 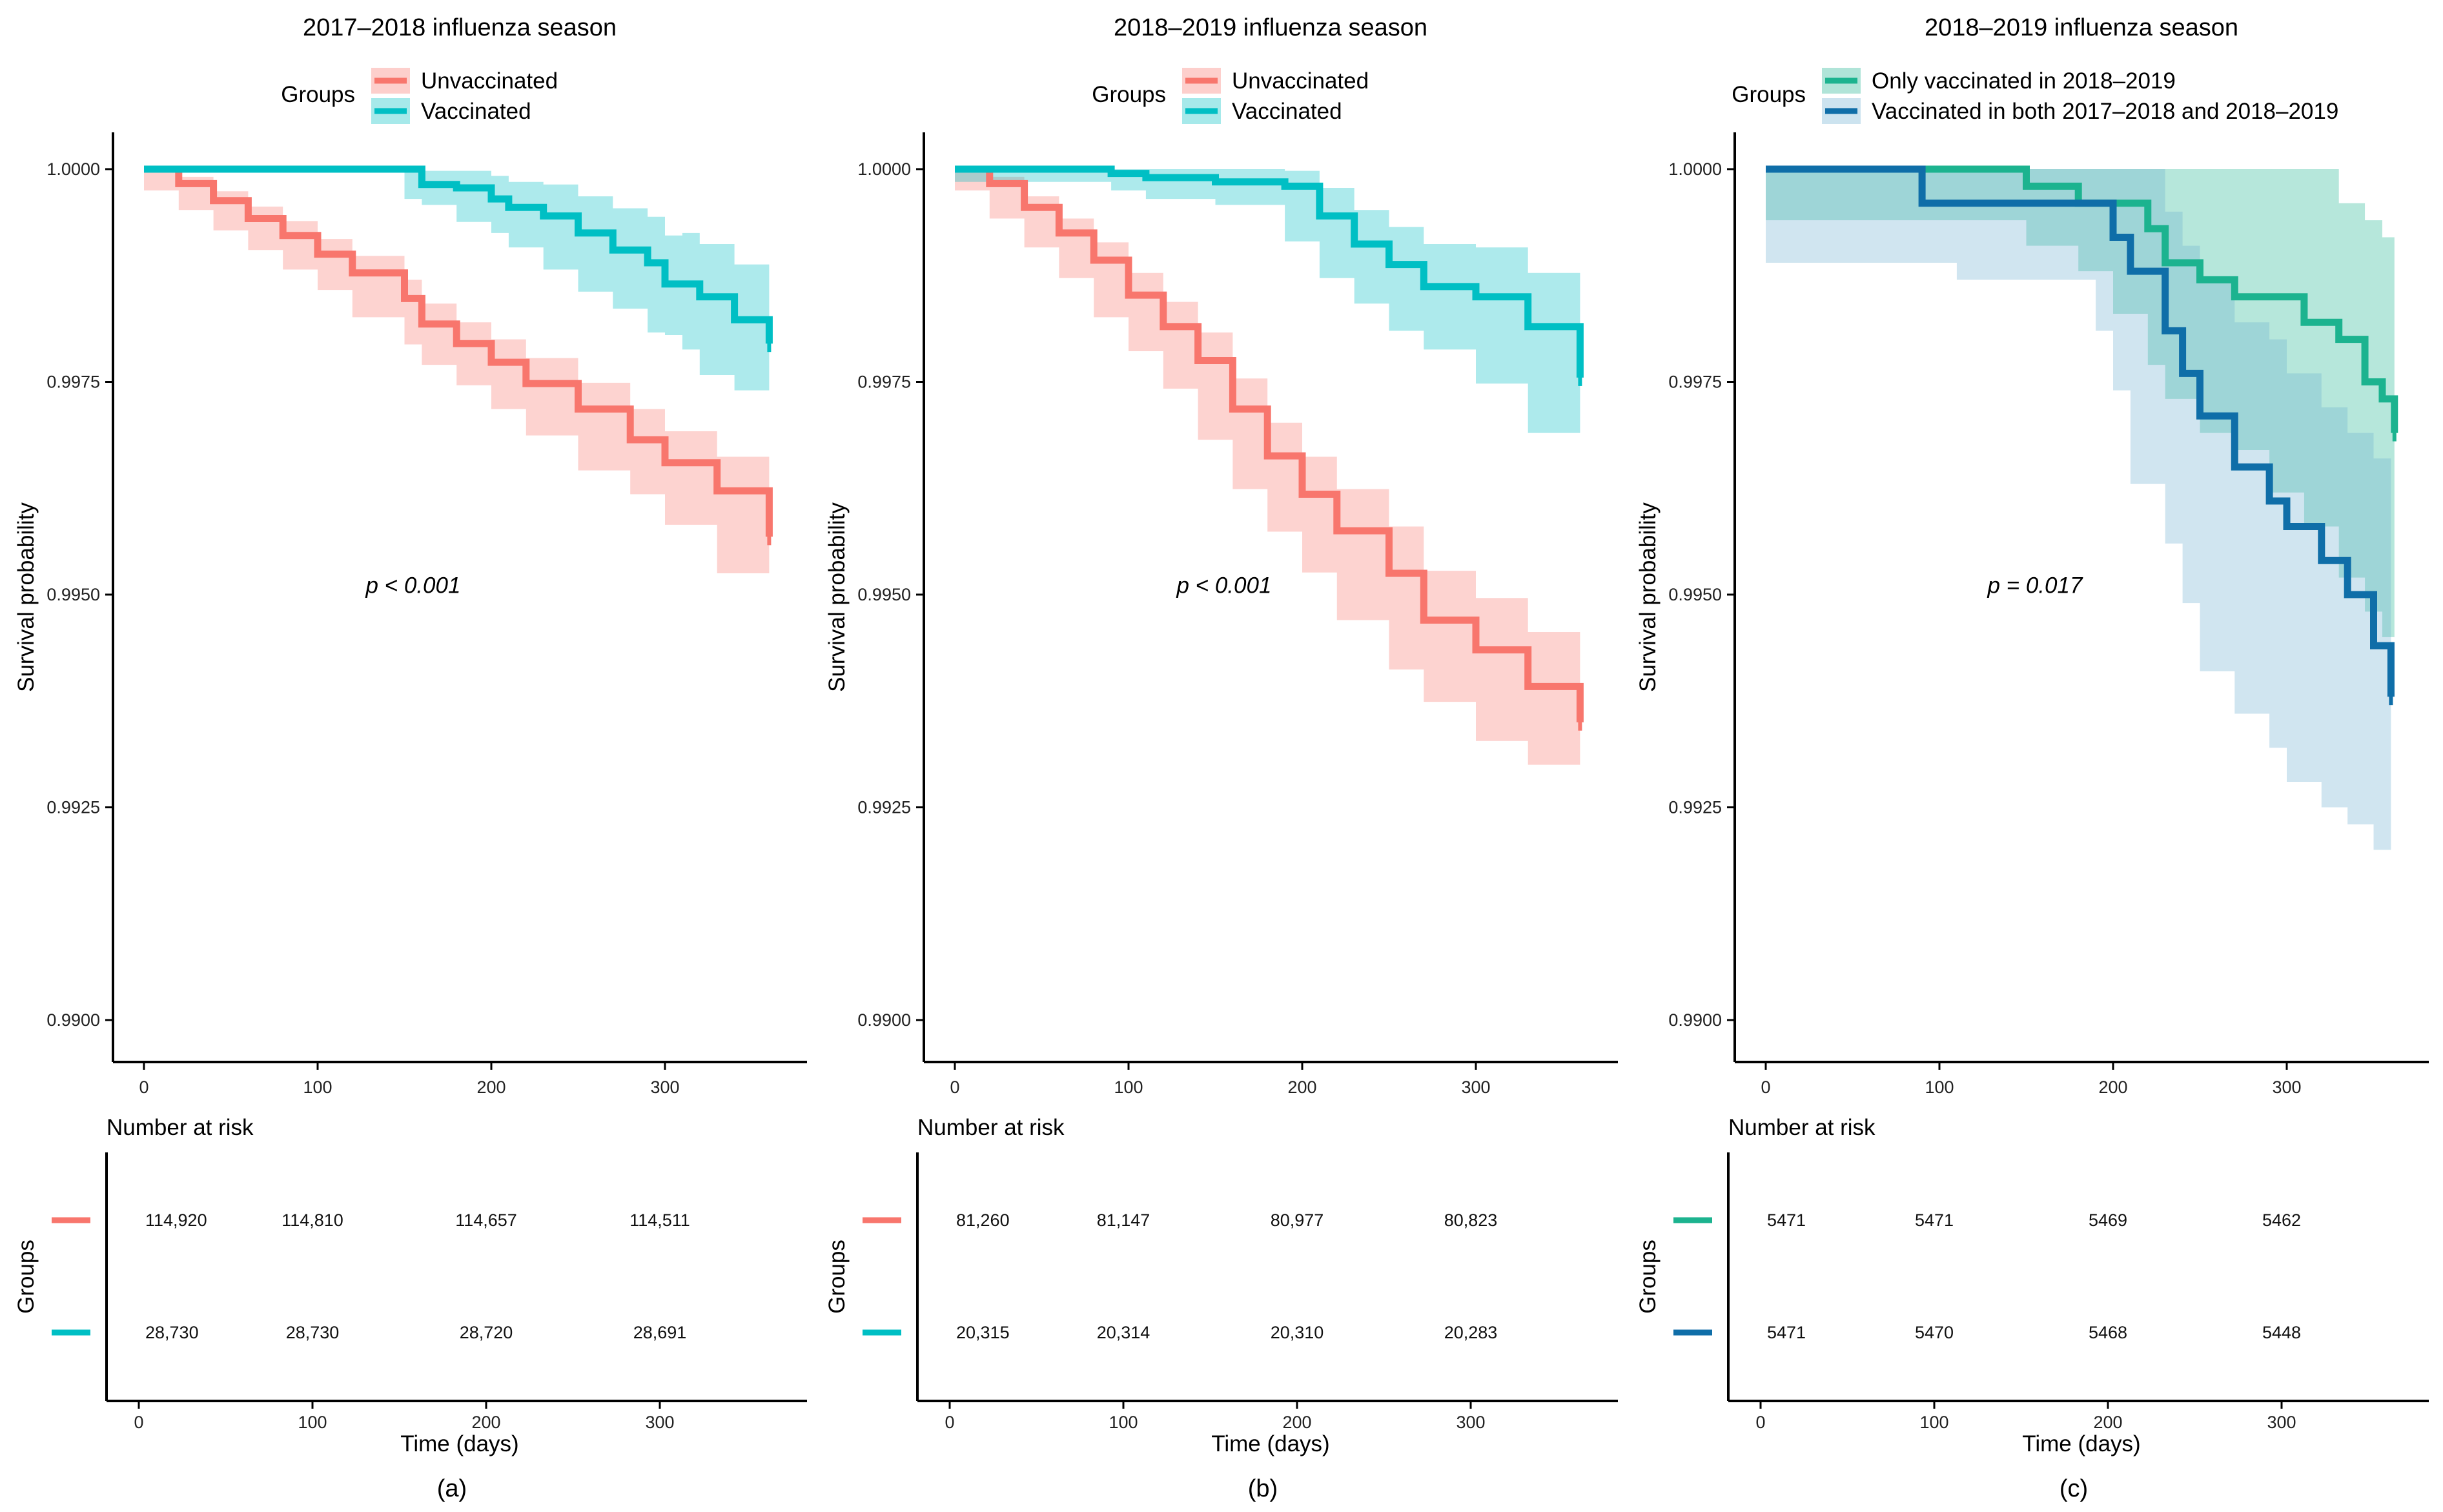 What do you see at coordinates (2024, 81) in the screenshot?
I see `legend-item-1: Only vaccinated in 2018–2019` at bounding box center [2024, 81].